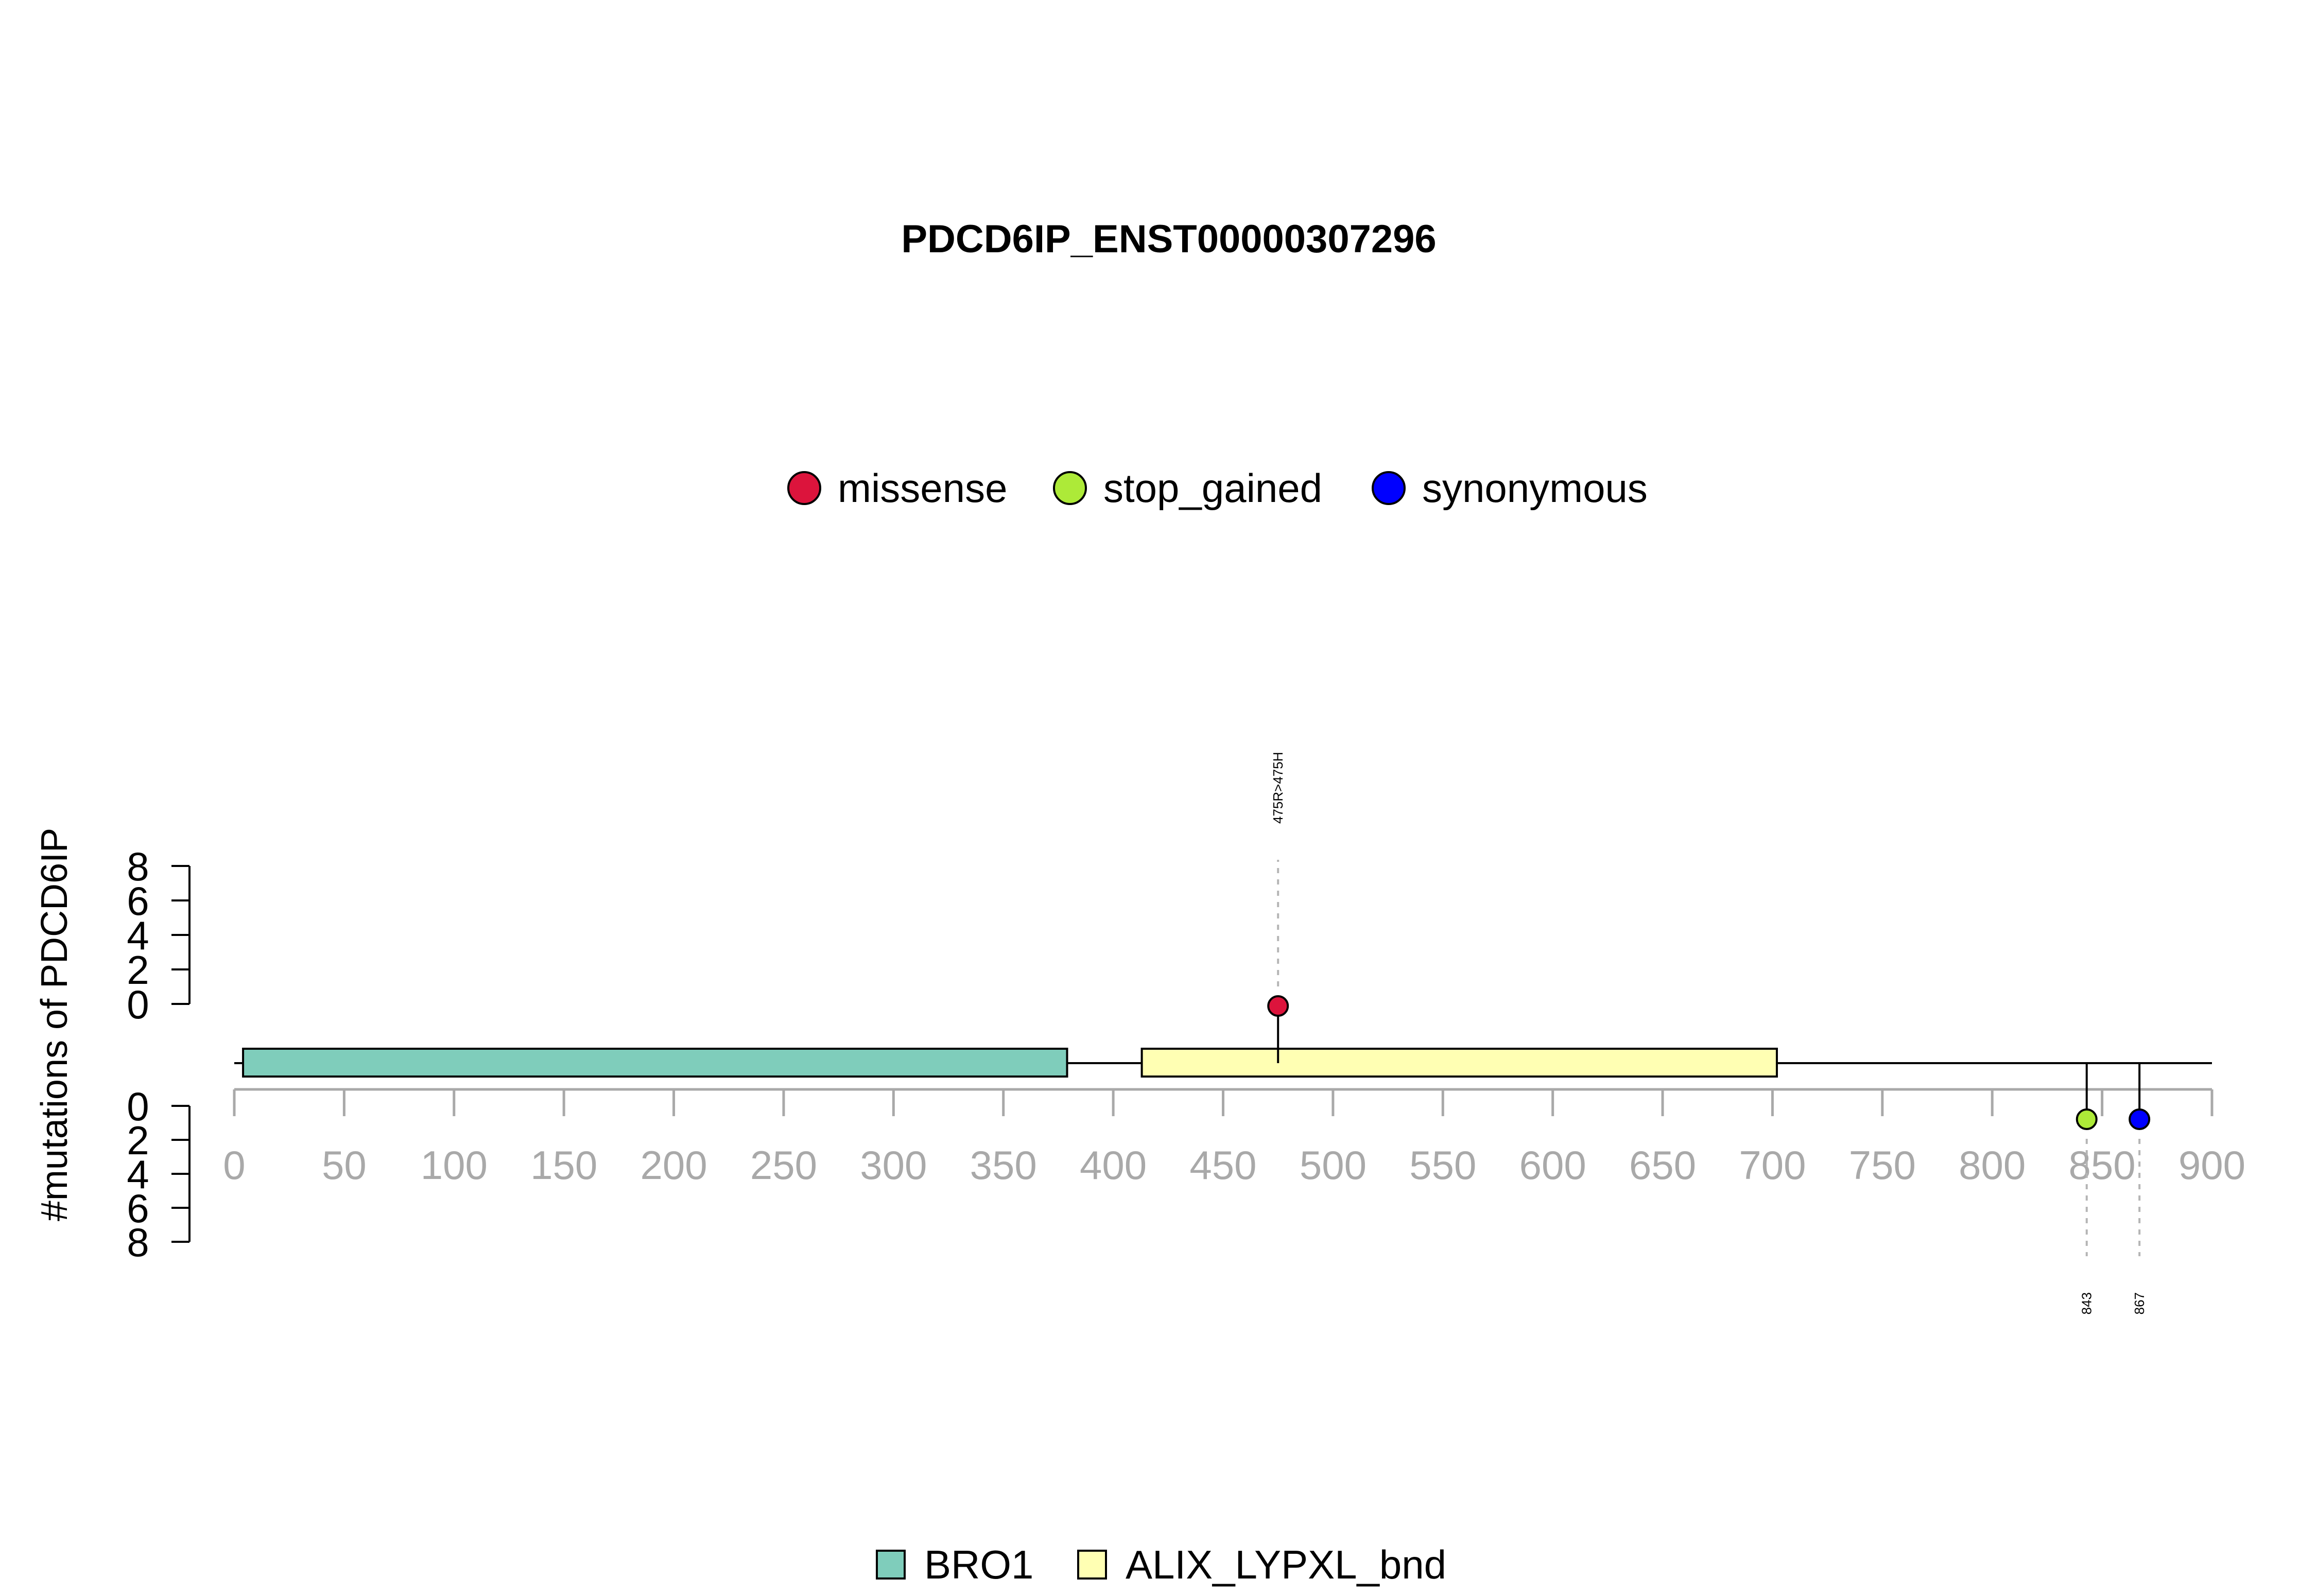  I want to click on x-tick-label-250: 250, so click(783, 1165).